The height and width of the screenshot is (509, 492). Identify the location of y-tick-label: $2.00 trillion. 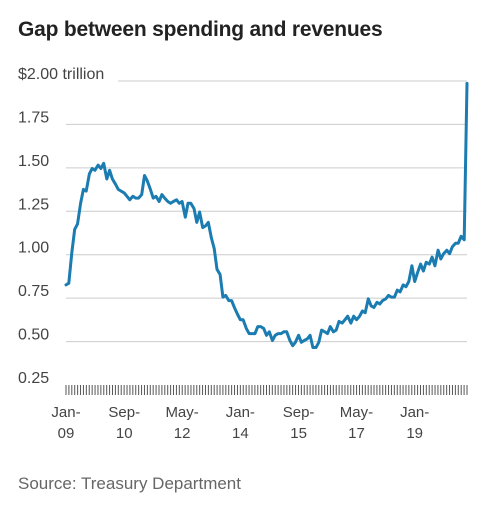
(61, 74).